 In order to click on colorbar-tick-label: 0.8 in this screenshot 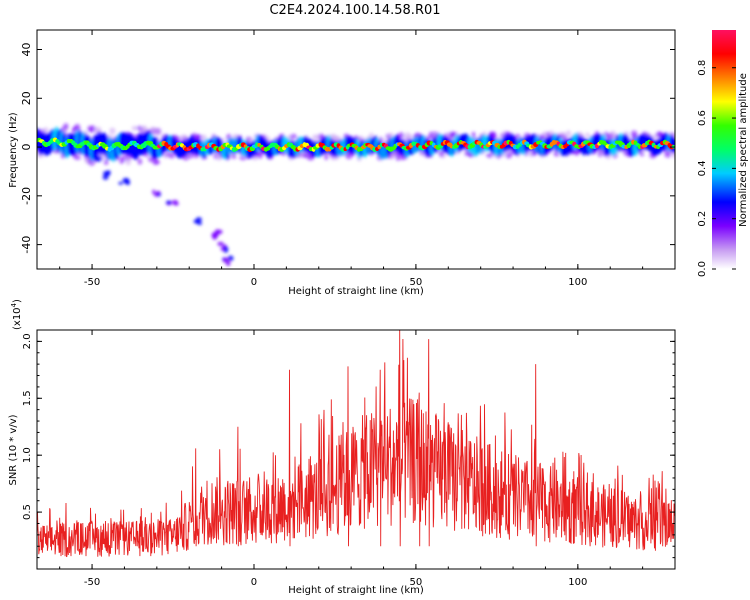, I will do `click(702, 68)`.